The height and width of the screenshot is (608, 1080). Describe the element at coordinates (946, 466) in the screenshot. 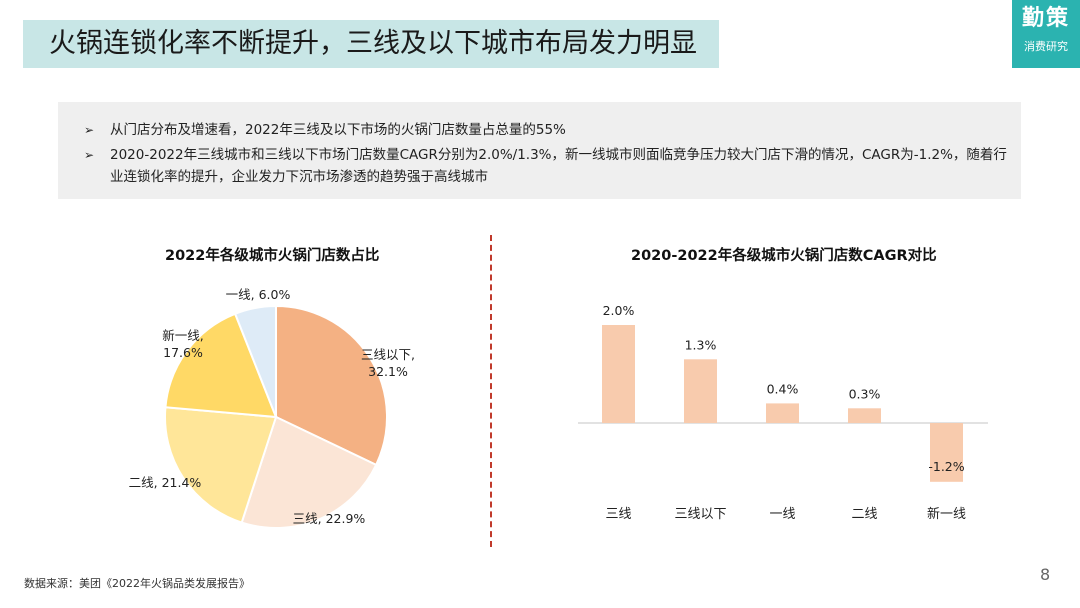

I see `bar-value-label: -1.2%` at that location.